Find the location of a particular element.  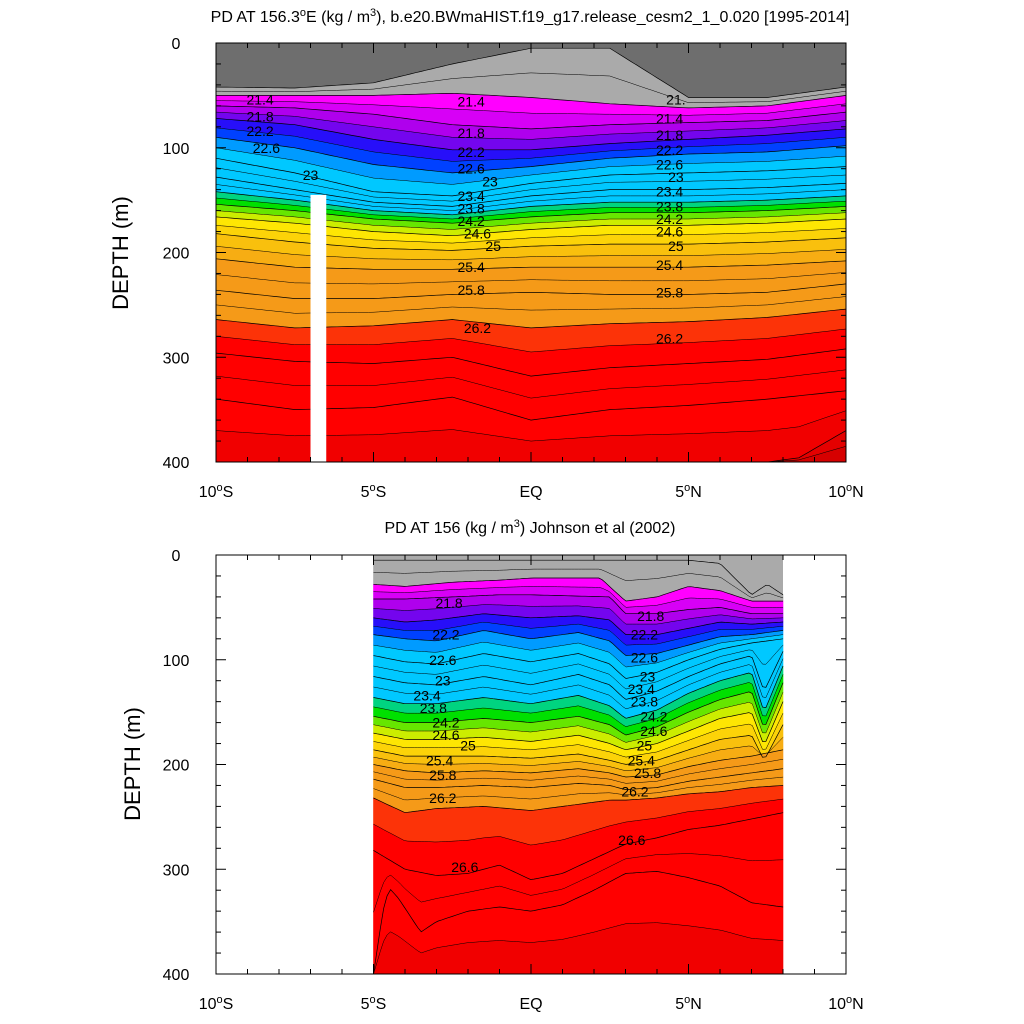

contour-line-27.2 is located at coordinates (578, 948).